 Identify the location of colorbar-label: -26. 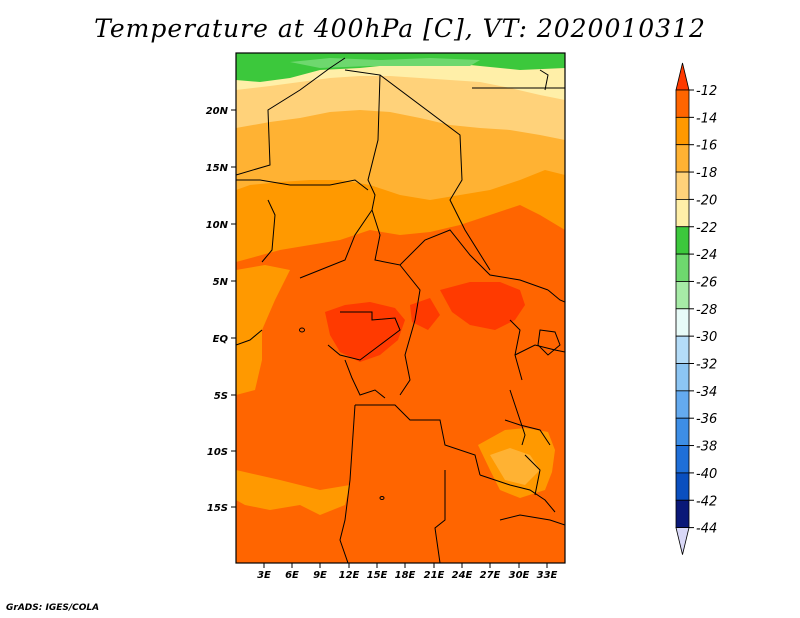
(706, 282).